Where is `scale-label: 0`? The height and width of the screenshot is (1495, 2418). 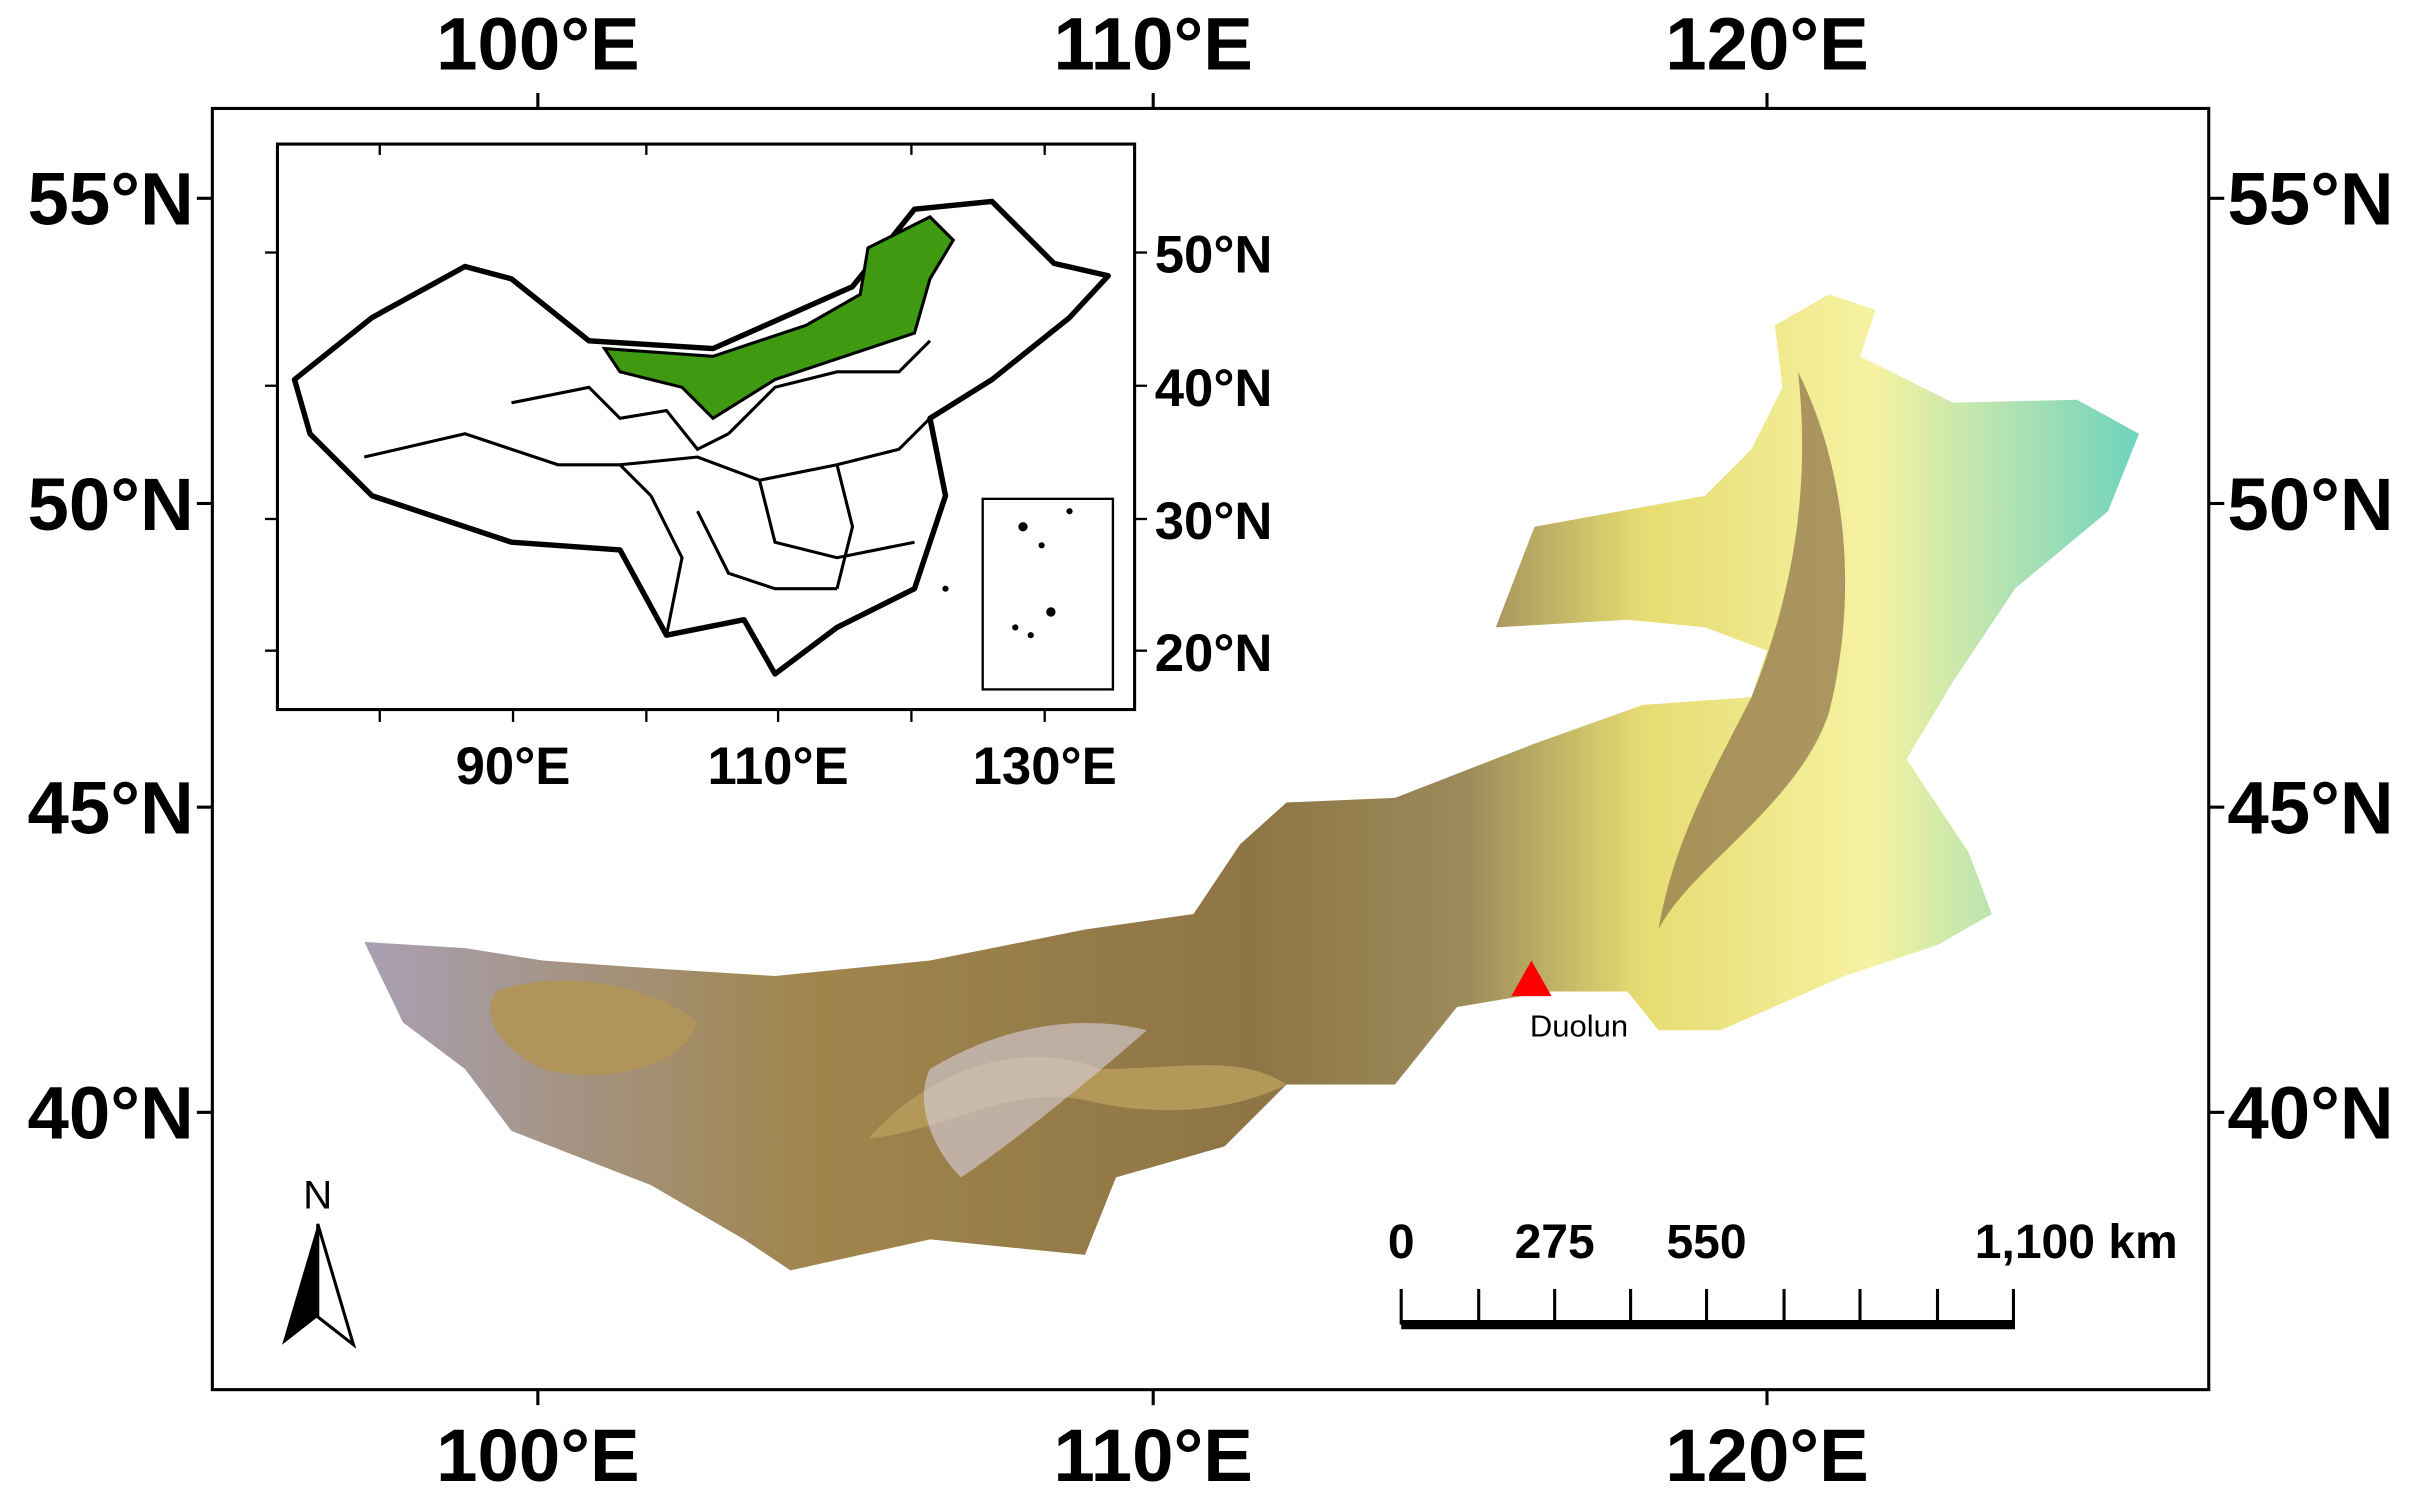
scale-label: 0 is located at coordinates (1401, 1242).